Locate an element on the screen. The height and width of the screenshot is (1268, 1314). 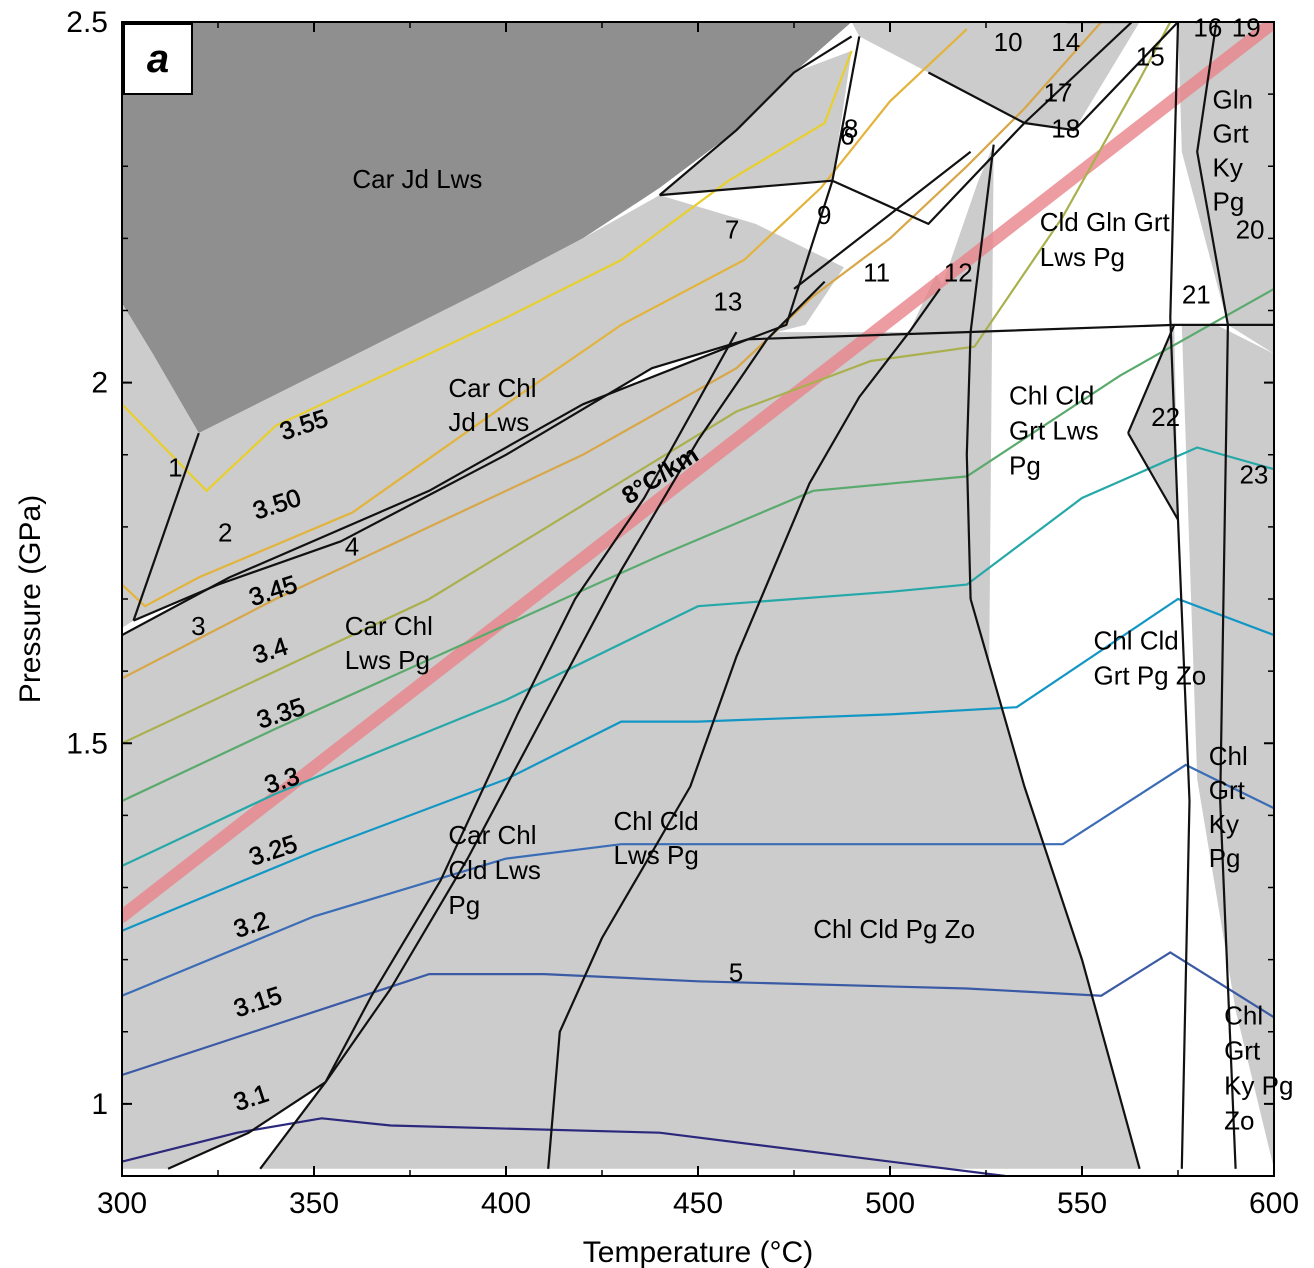
field-number: 10 is located at coordinates (1008, 42).